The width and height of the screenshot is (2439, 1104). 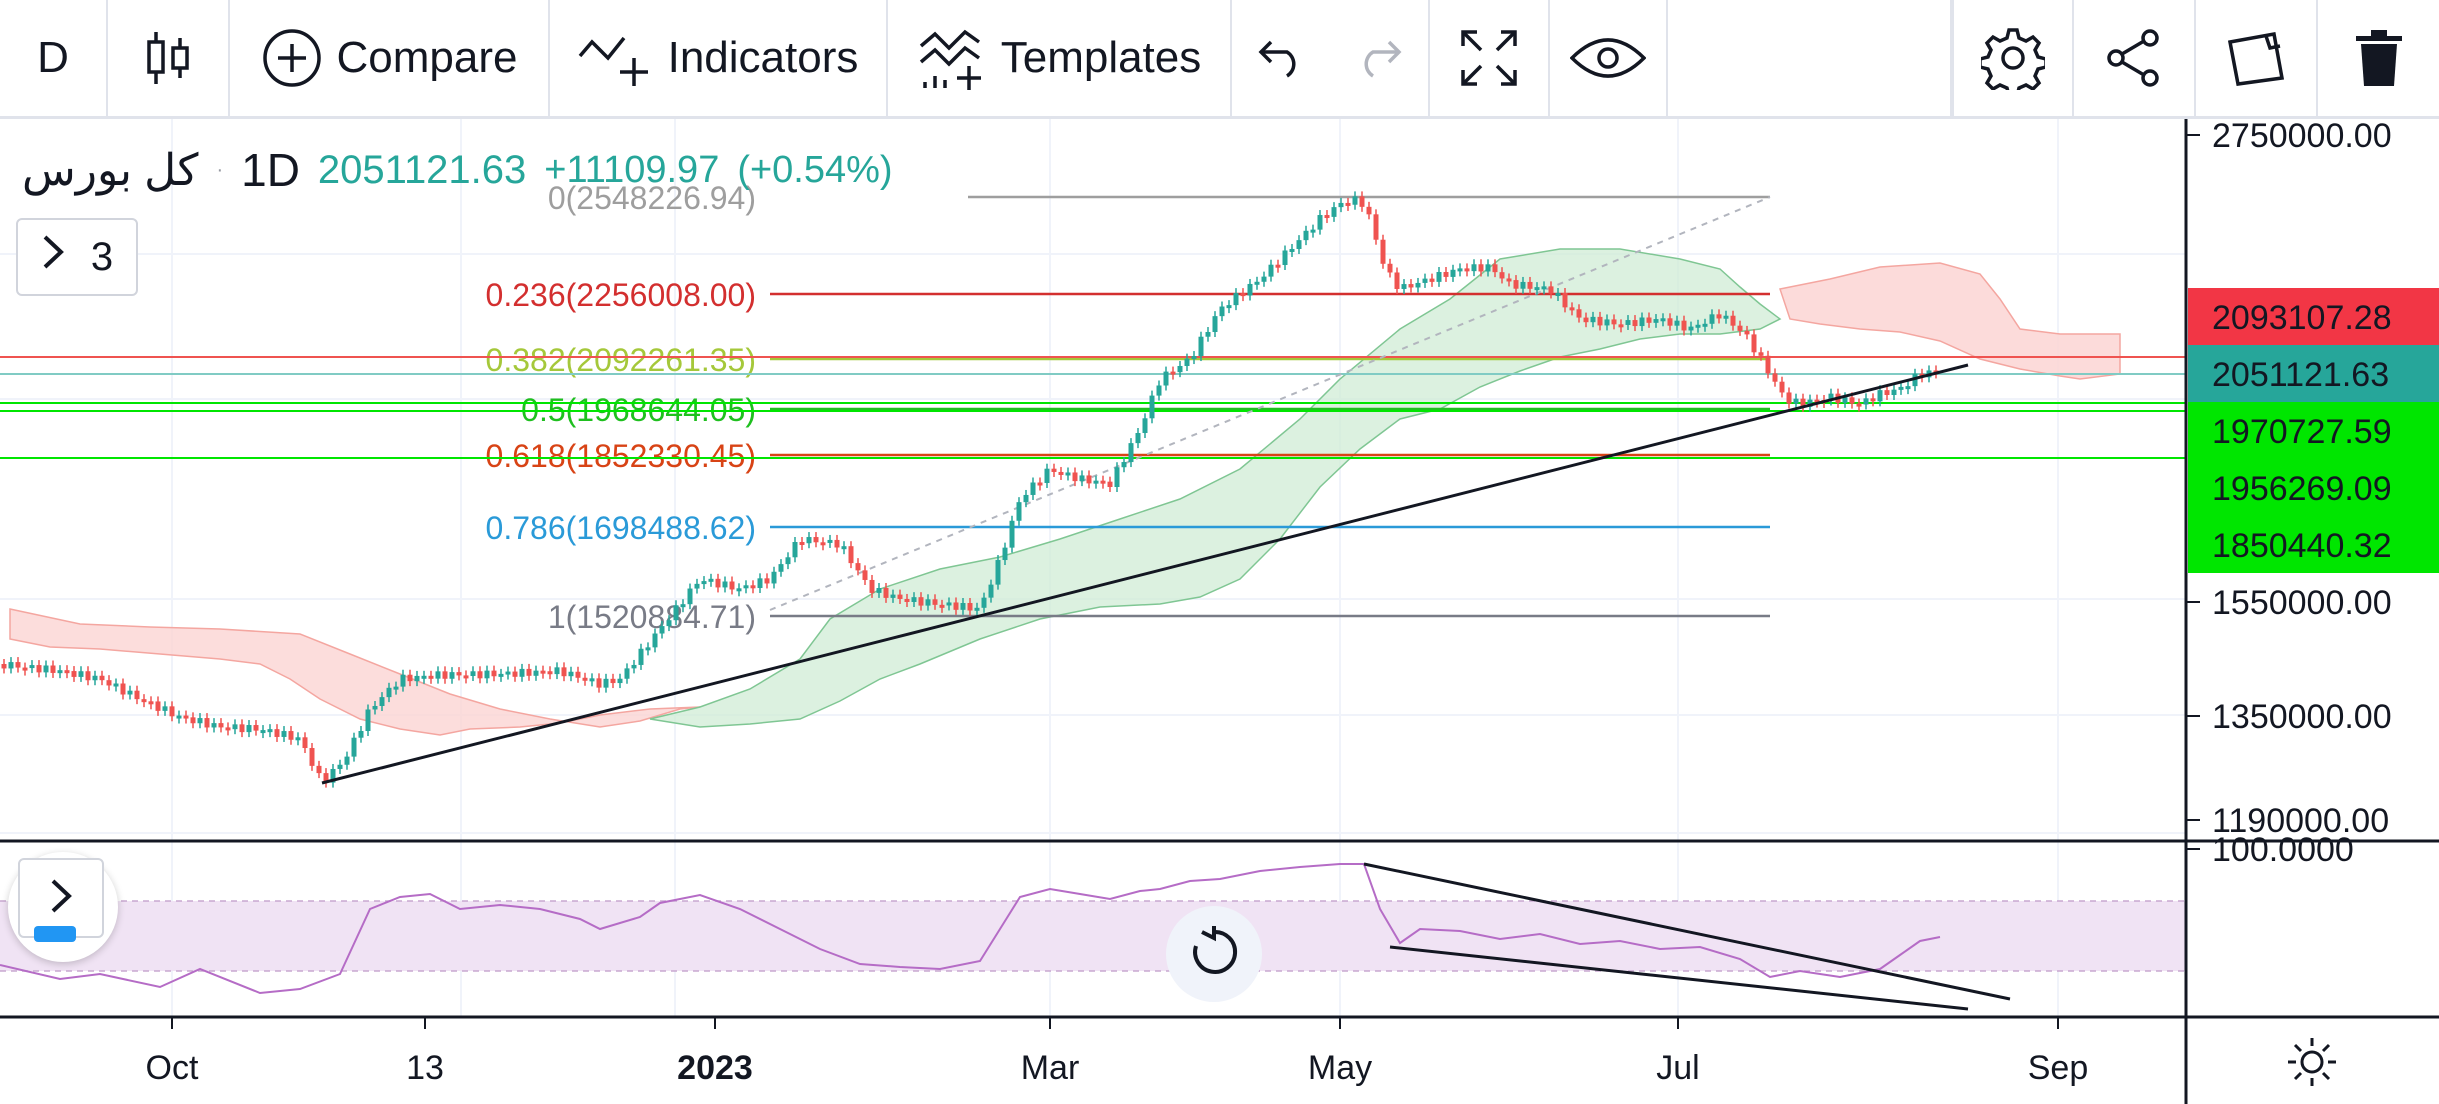 I want to click on price-change-percent: (+0.54%), so click(x=815, y=169).